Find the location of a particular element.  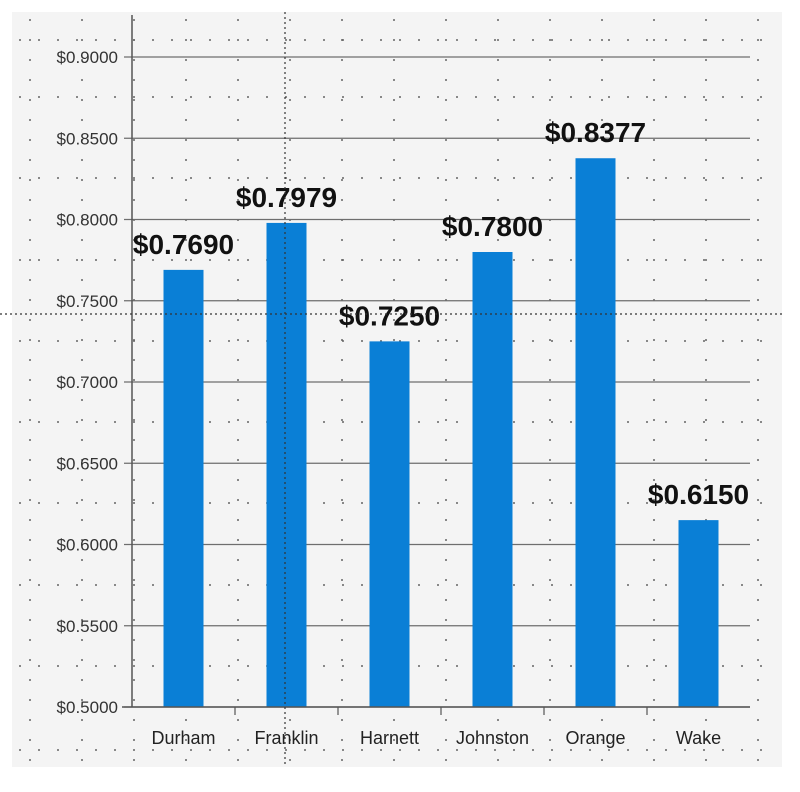

x-tick-label-johnston: Johnston is located at coordinates (492, 738).